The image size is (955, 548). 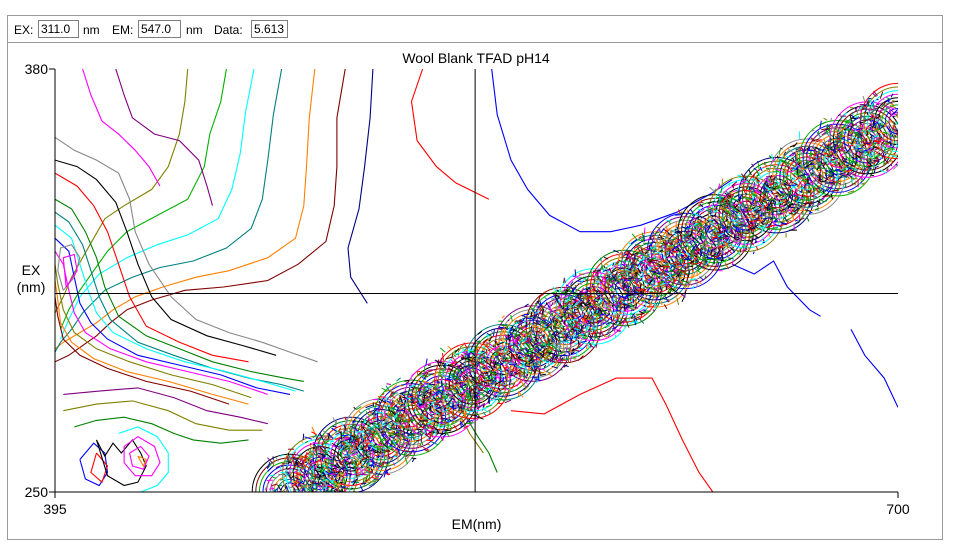 What do you see at coordinates (58, 29) in the screenshot?
I see `ex-value-field: 311.0` at bounding box center [58, 29].